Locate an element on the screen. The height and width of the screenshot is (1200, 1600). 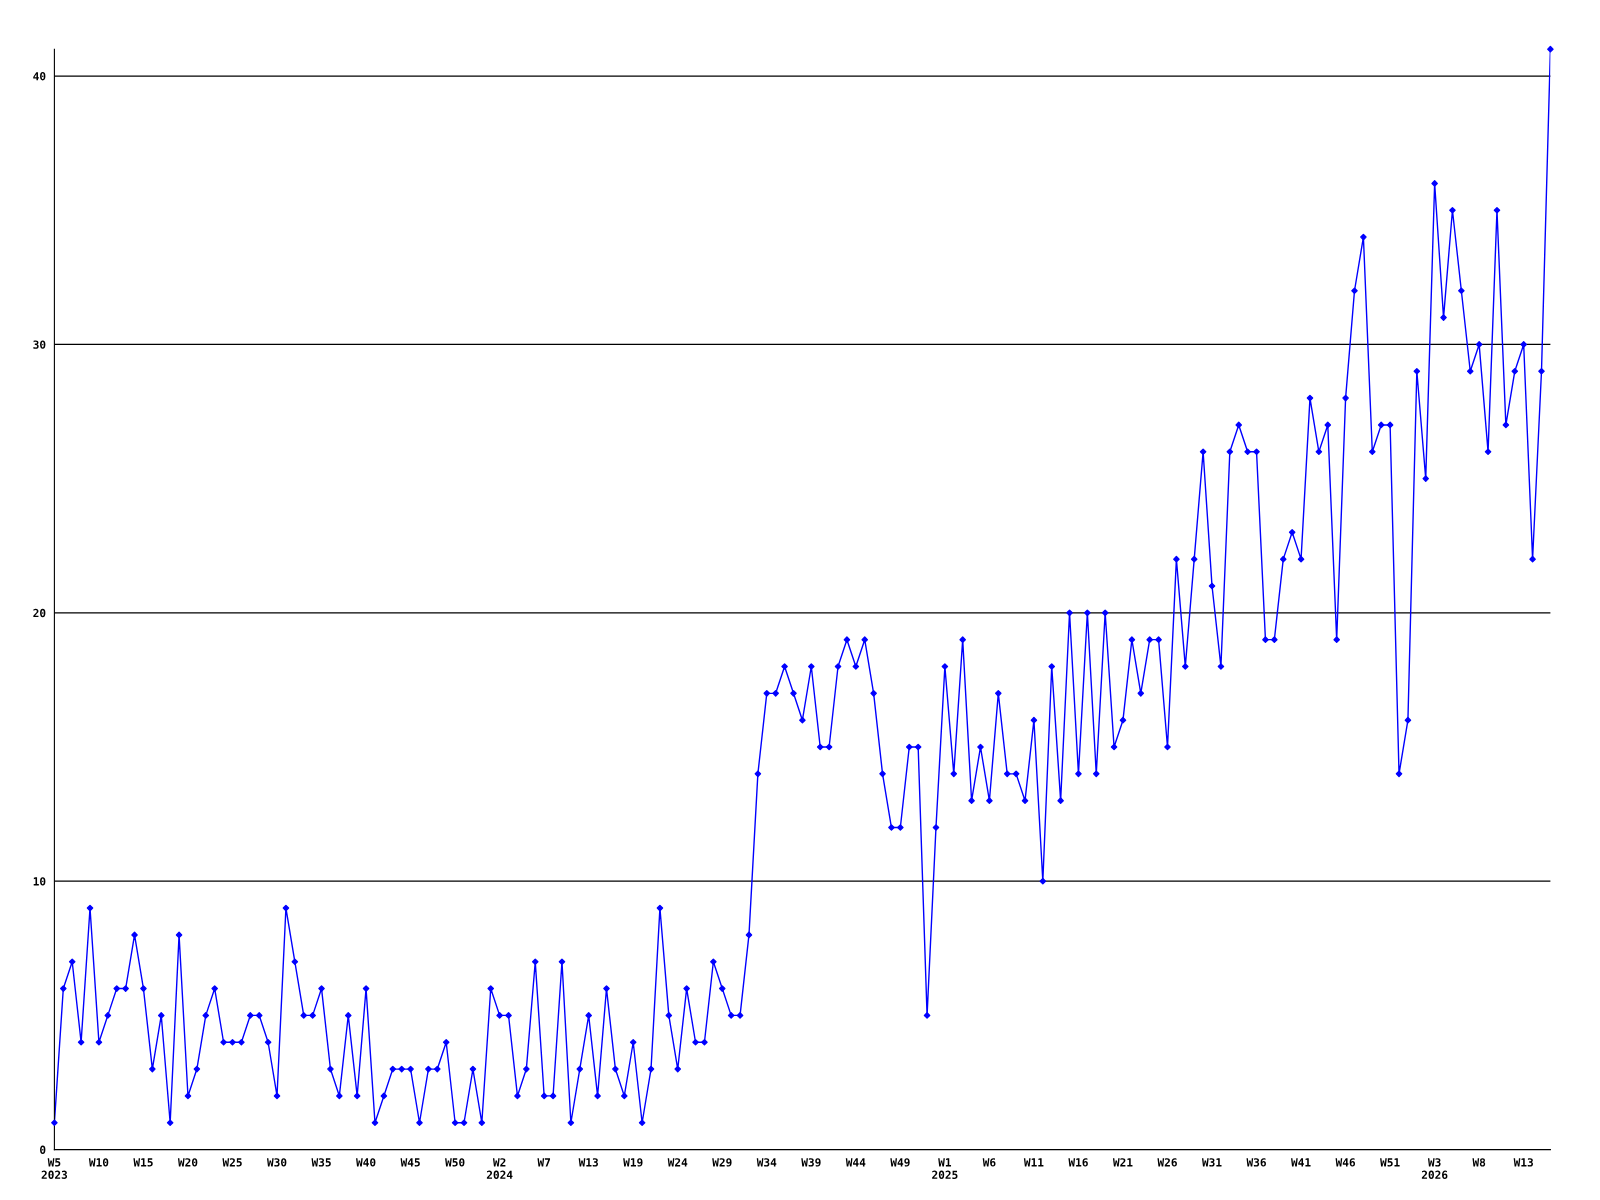
x-tick-label: W16 is located at coordinates (1078, 1162).